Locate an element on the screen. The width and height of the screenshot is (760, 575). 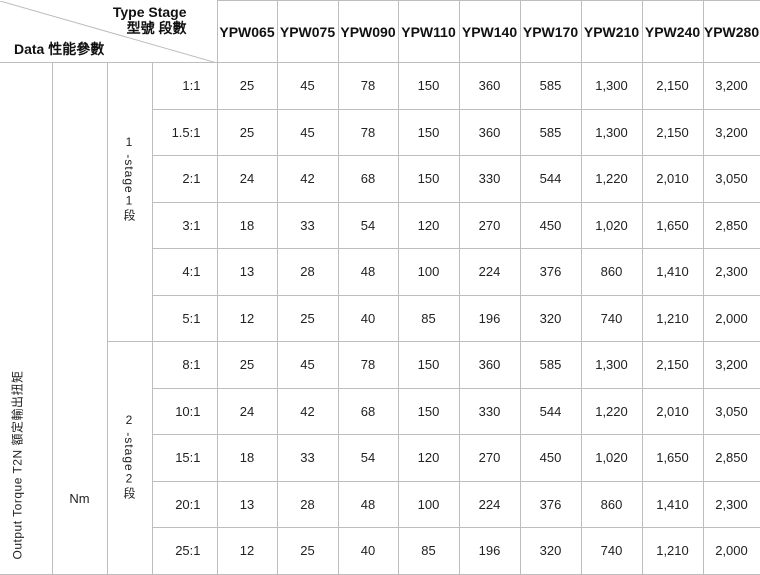
stage-number-2: 1 is located at coordinates (129, 201).